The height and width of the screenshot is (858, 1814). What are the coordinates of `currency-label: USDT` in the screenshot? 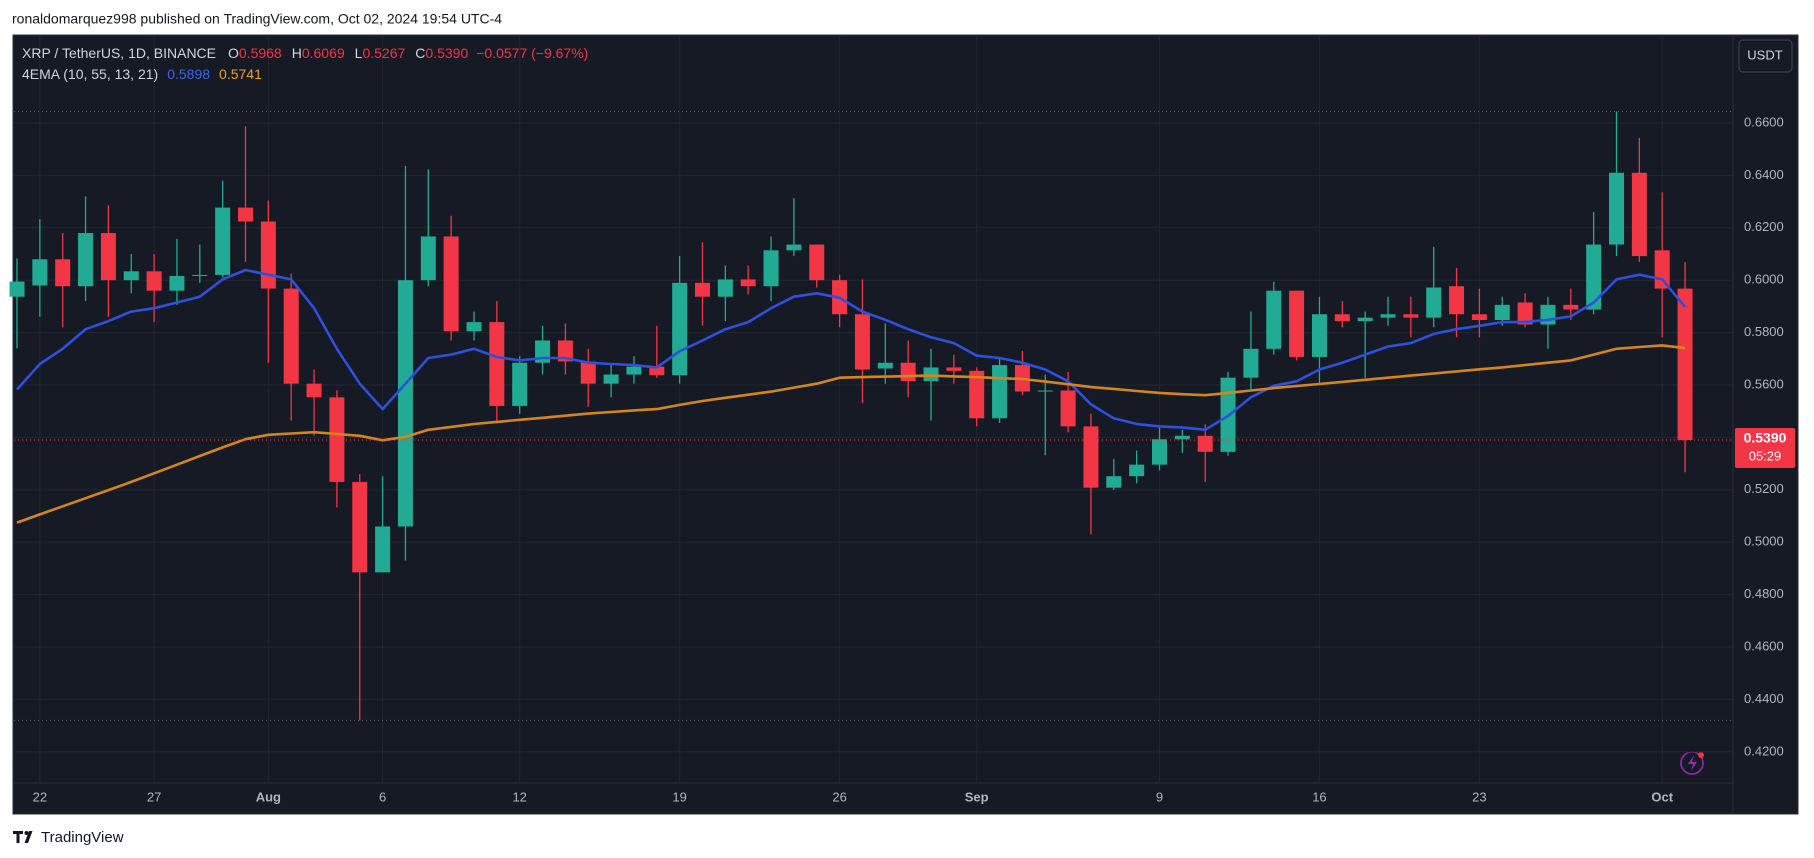 It's located at (1764, 54).